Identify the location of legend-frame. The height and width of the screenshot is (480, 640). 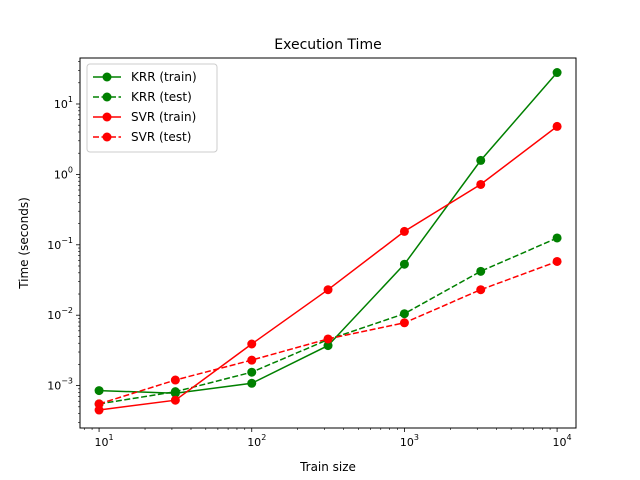
(152, 108).